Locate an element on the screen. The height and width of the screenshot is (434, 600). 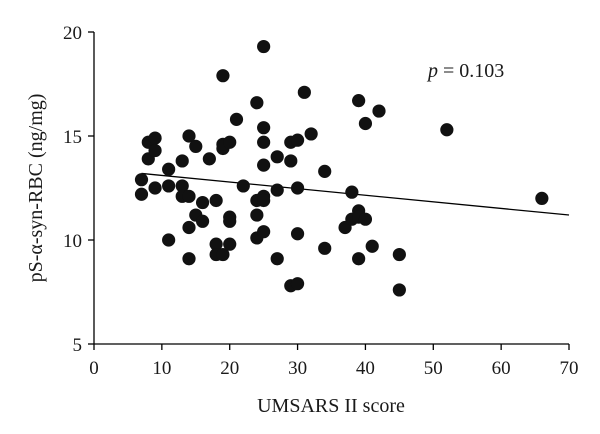
y-tick-label: 5 is located at coordinates (78, 345).